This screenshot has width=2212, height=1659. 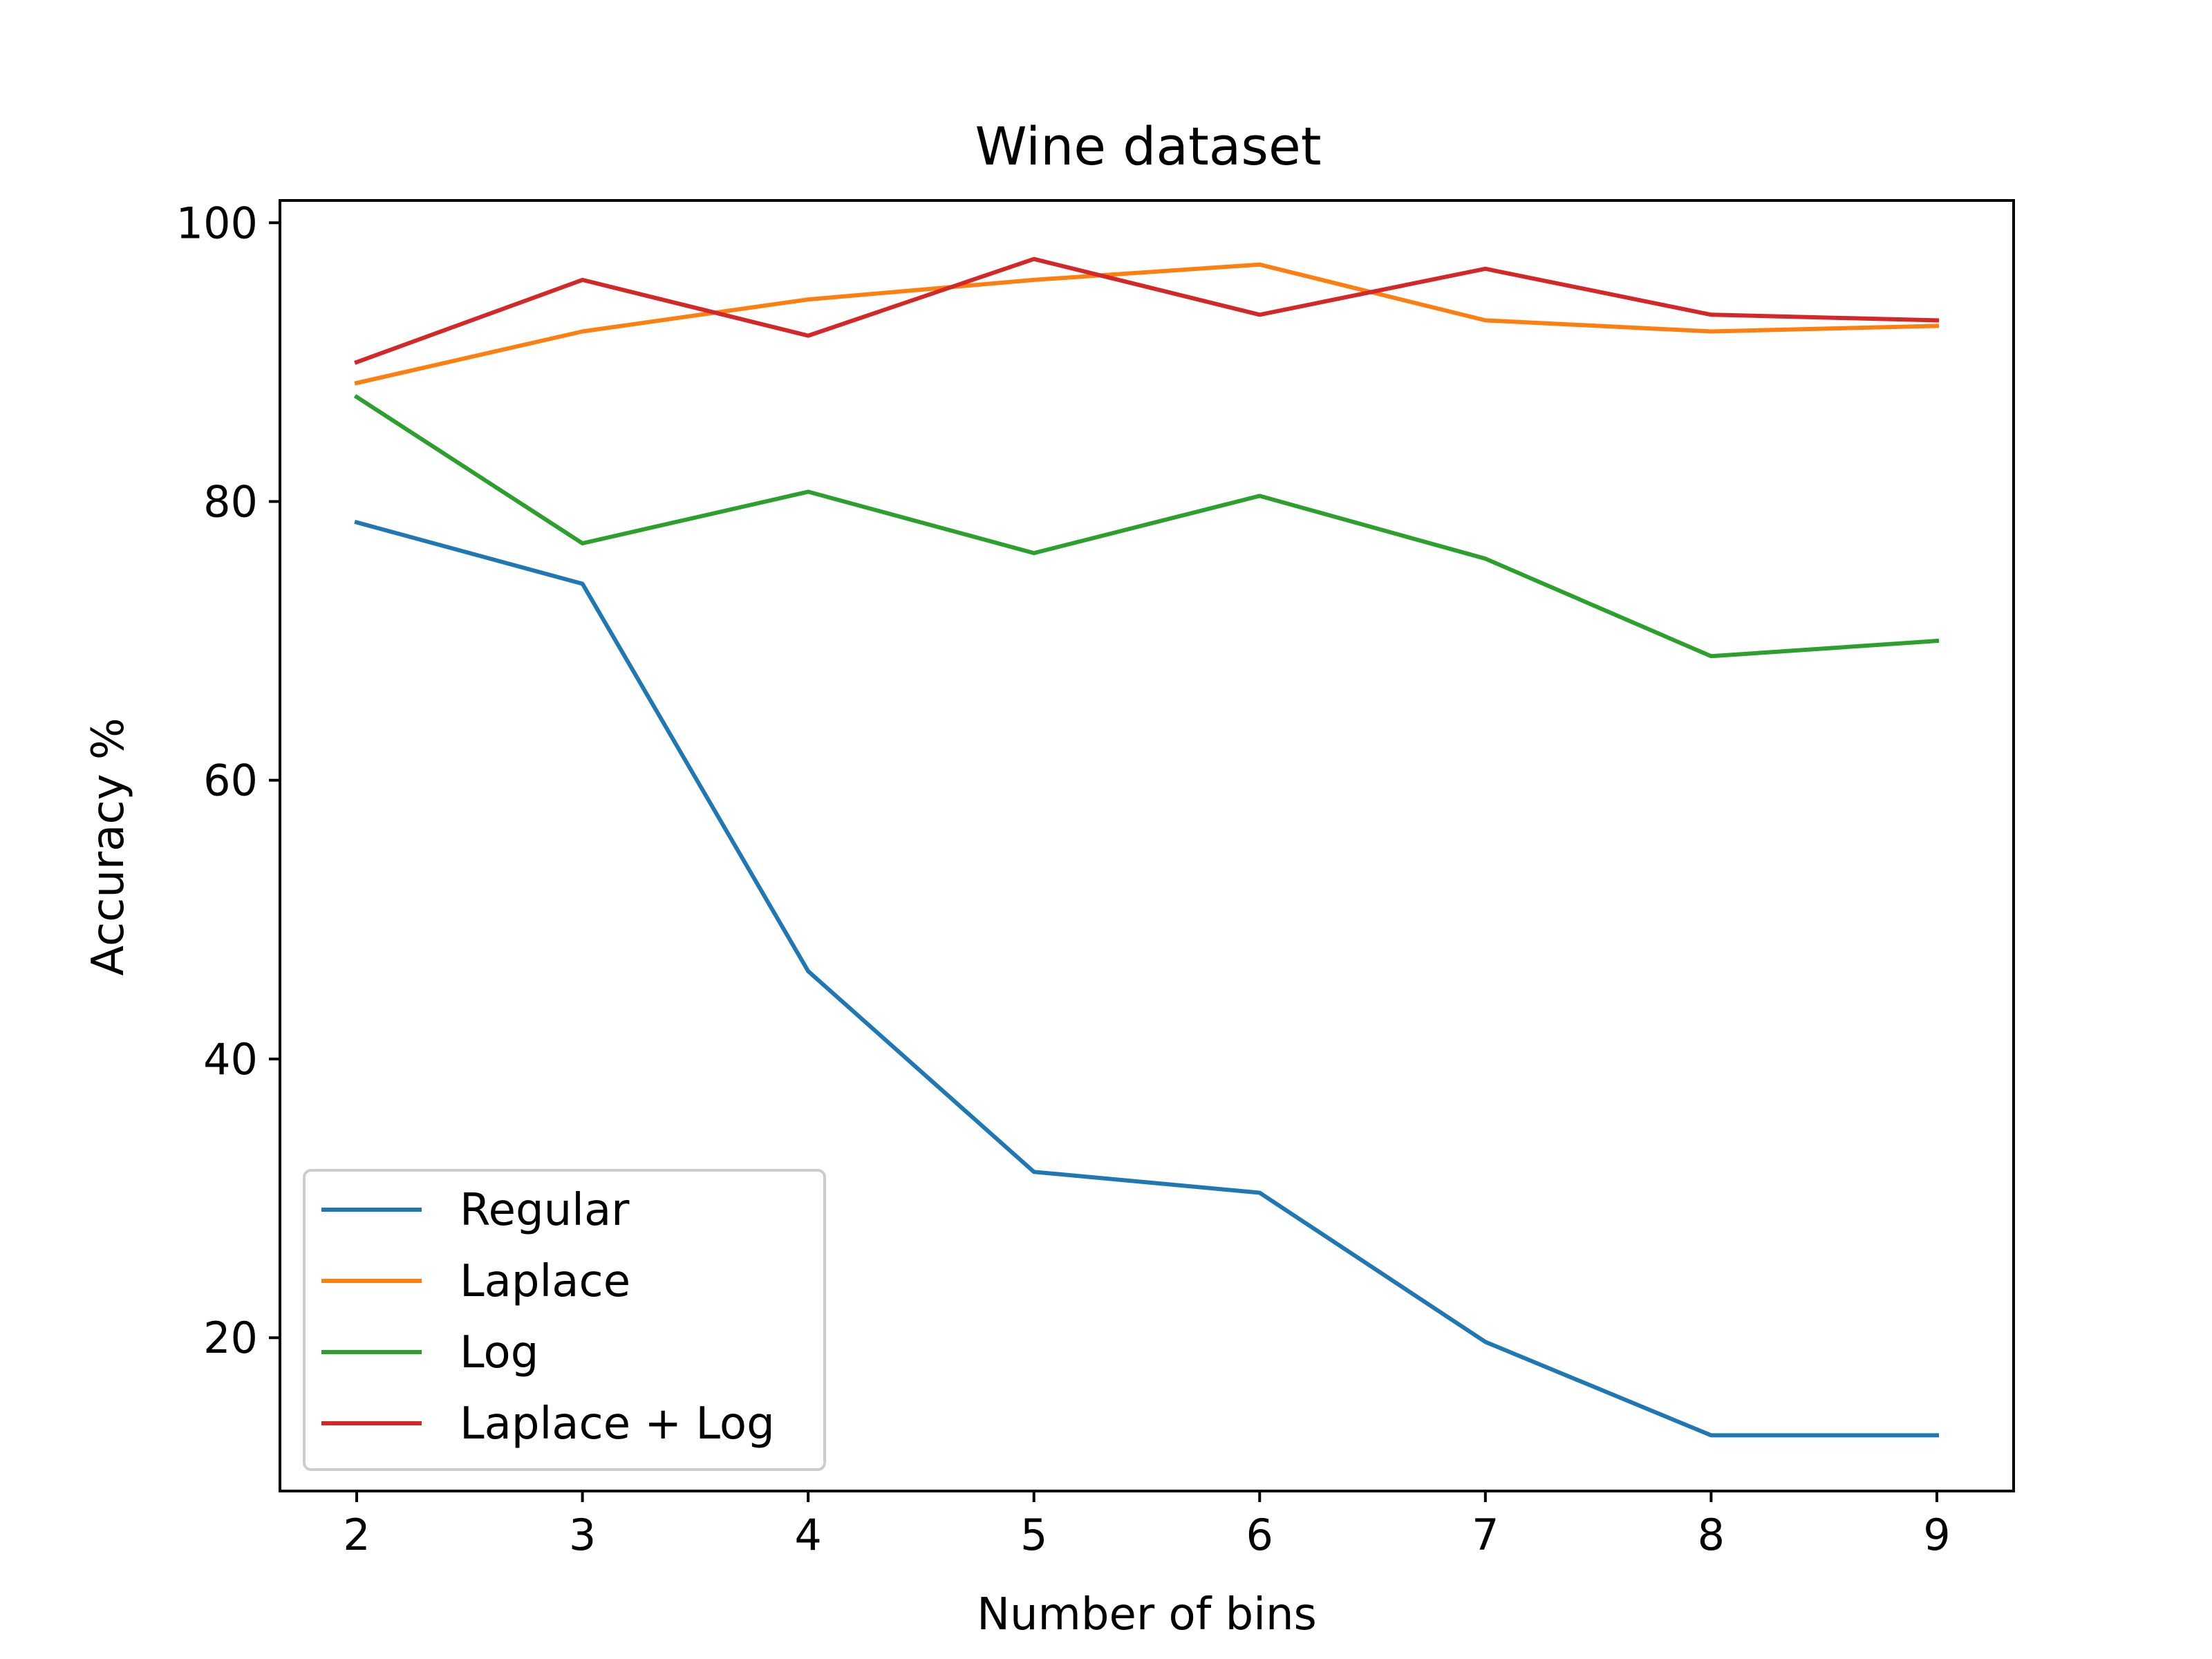 What do you see at coordinates (231, 1059) in the screenshot?
I see `y-tick-label: 40` at bounding box center [231, 1059].